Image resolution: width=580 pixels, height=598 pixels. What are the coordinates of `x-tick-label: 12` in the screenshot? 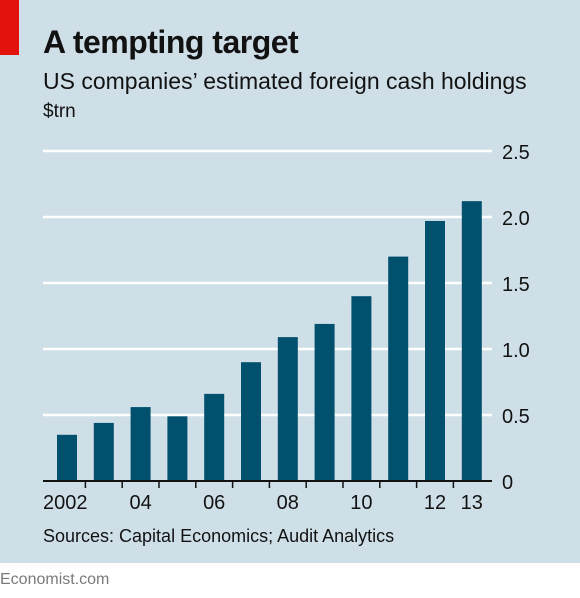 It's located at (435, 503).